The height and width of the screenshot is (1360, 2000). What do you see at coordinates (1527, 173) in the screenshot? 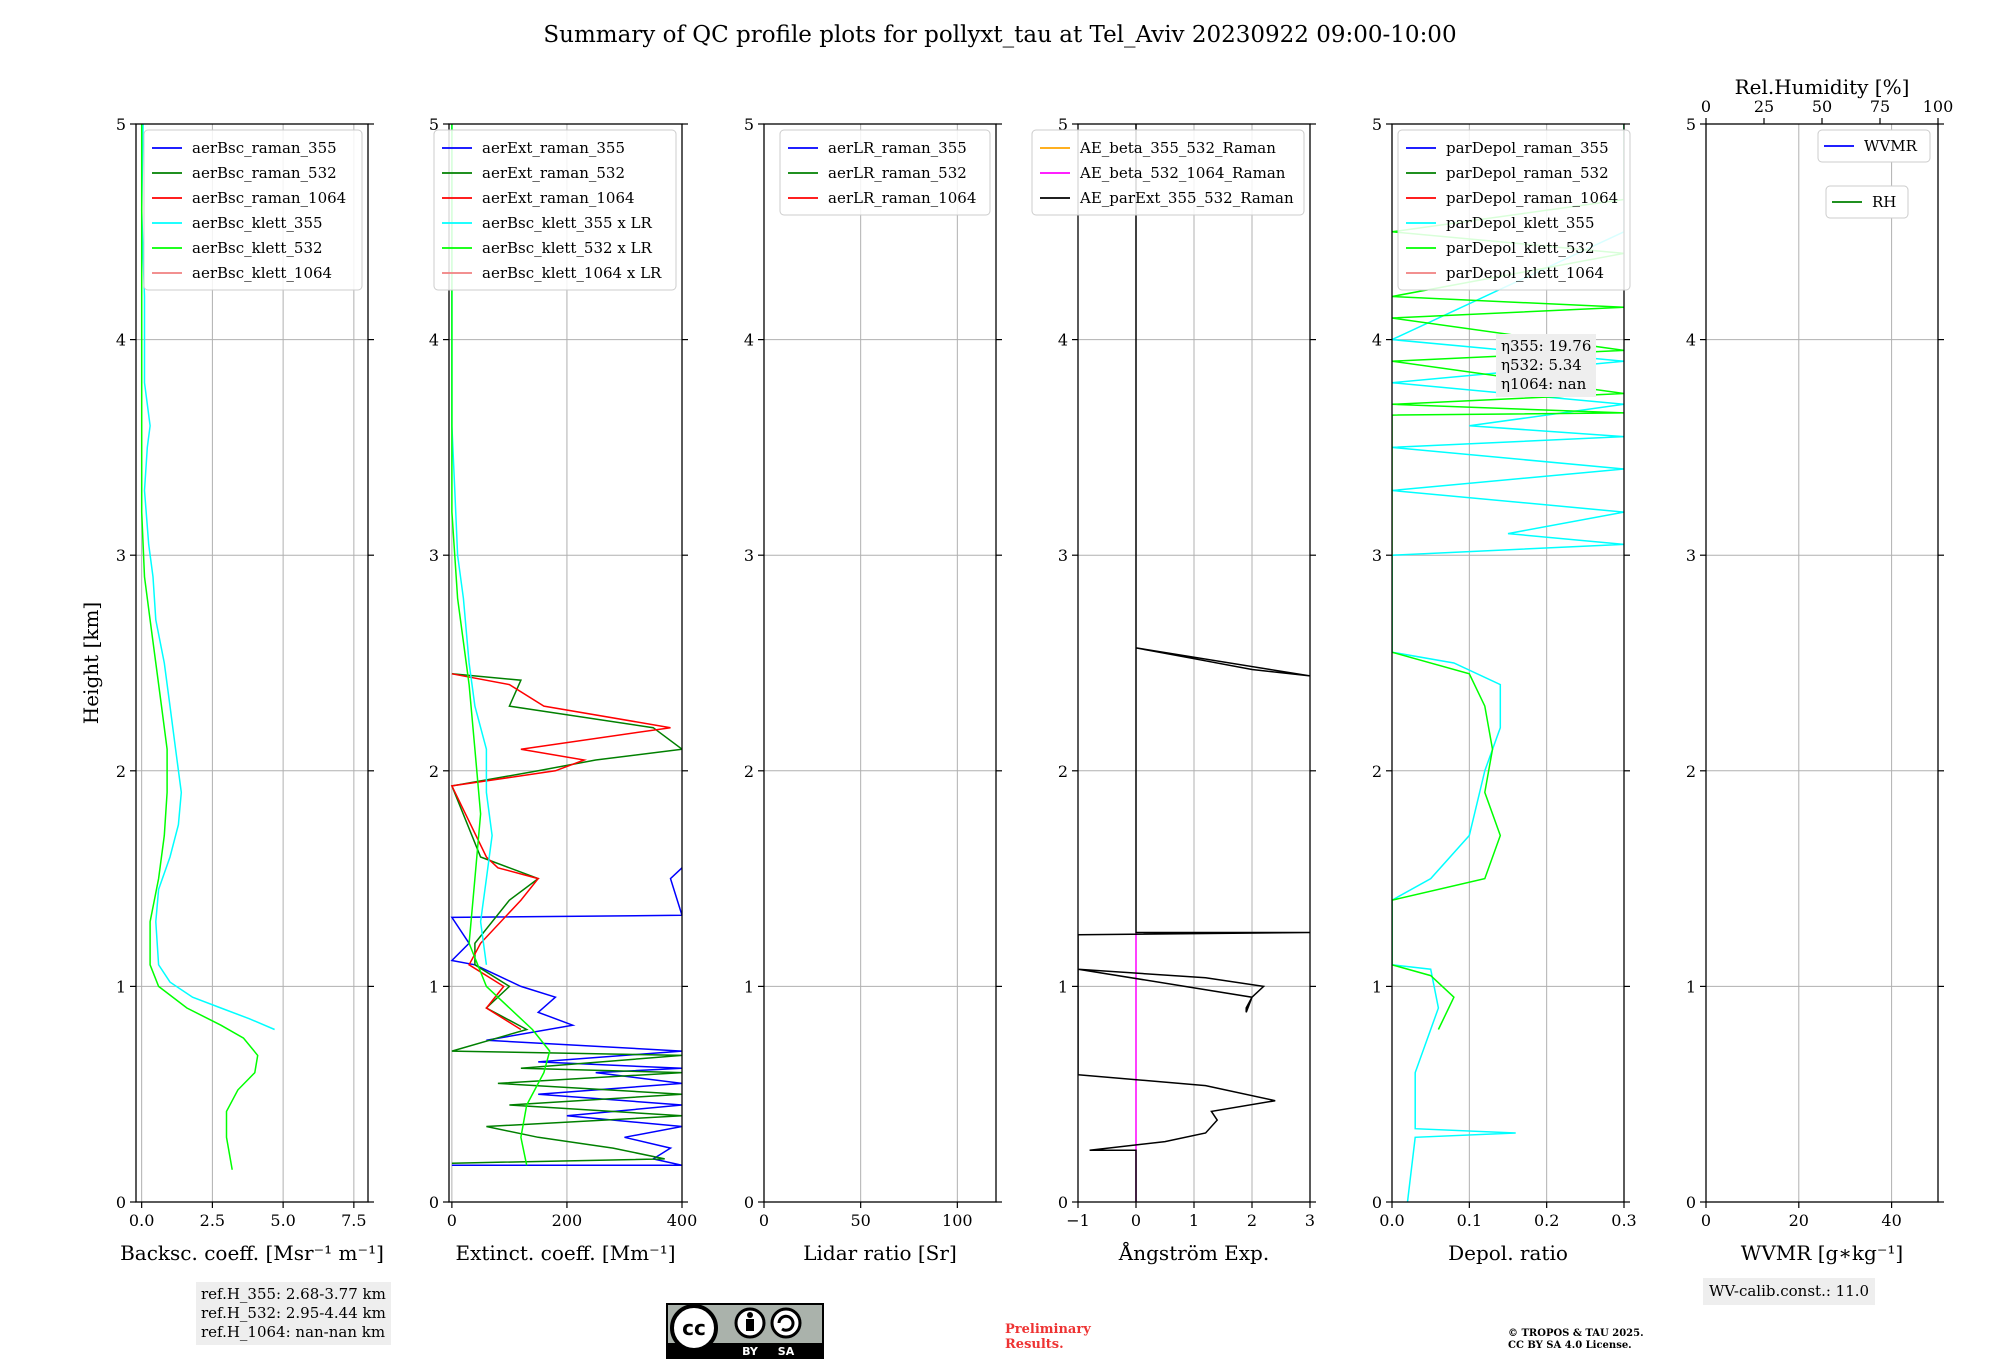
I see `legend-label: parDepol_raman_532` at bounding box center [1527, 173].